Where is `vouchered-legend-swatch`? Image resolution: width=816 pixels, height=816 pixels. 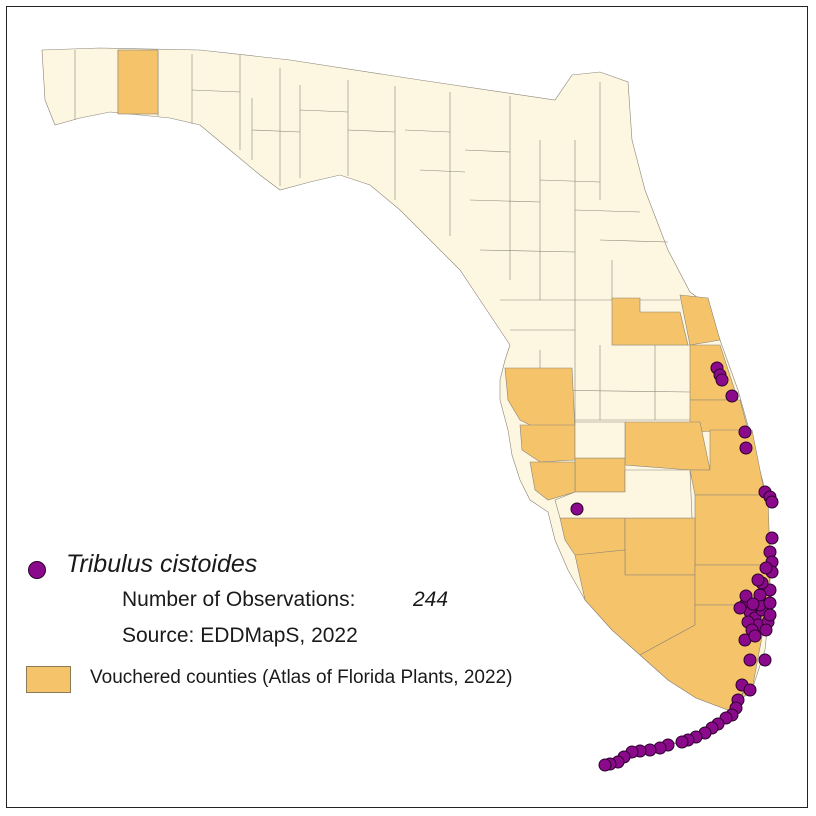 vouchered-legend-swatch is located at coordinates (48, 679).